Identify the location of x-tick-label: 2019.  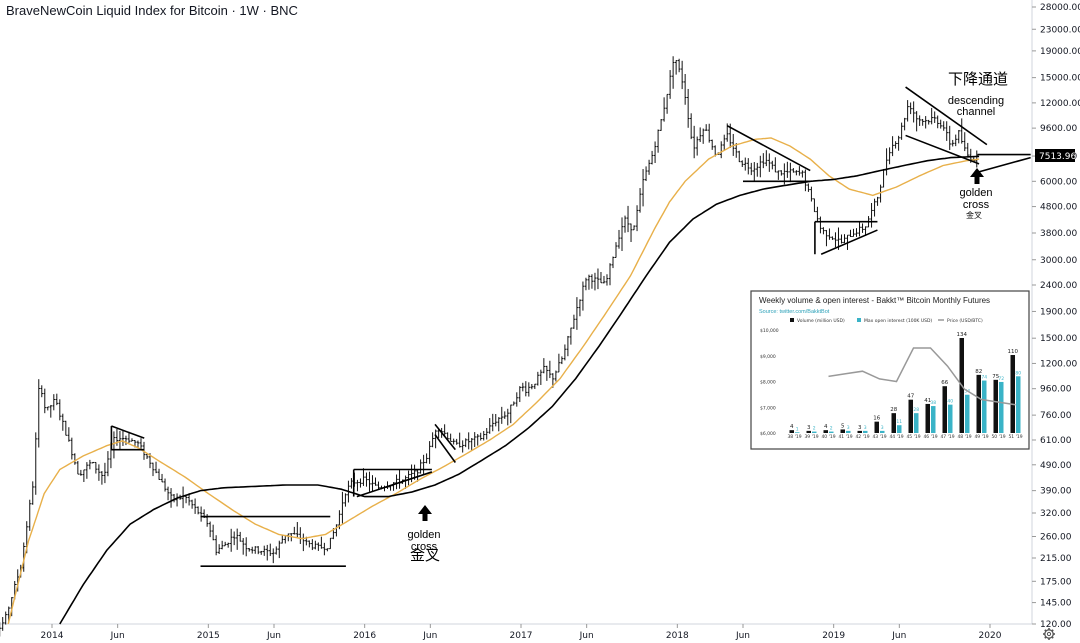
(833, 636).